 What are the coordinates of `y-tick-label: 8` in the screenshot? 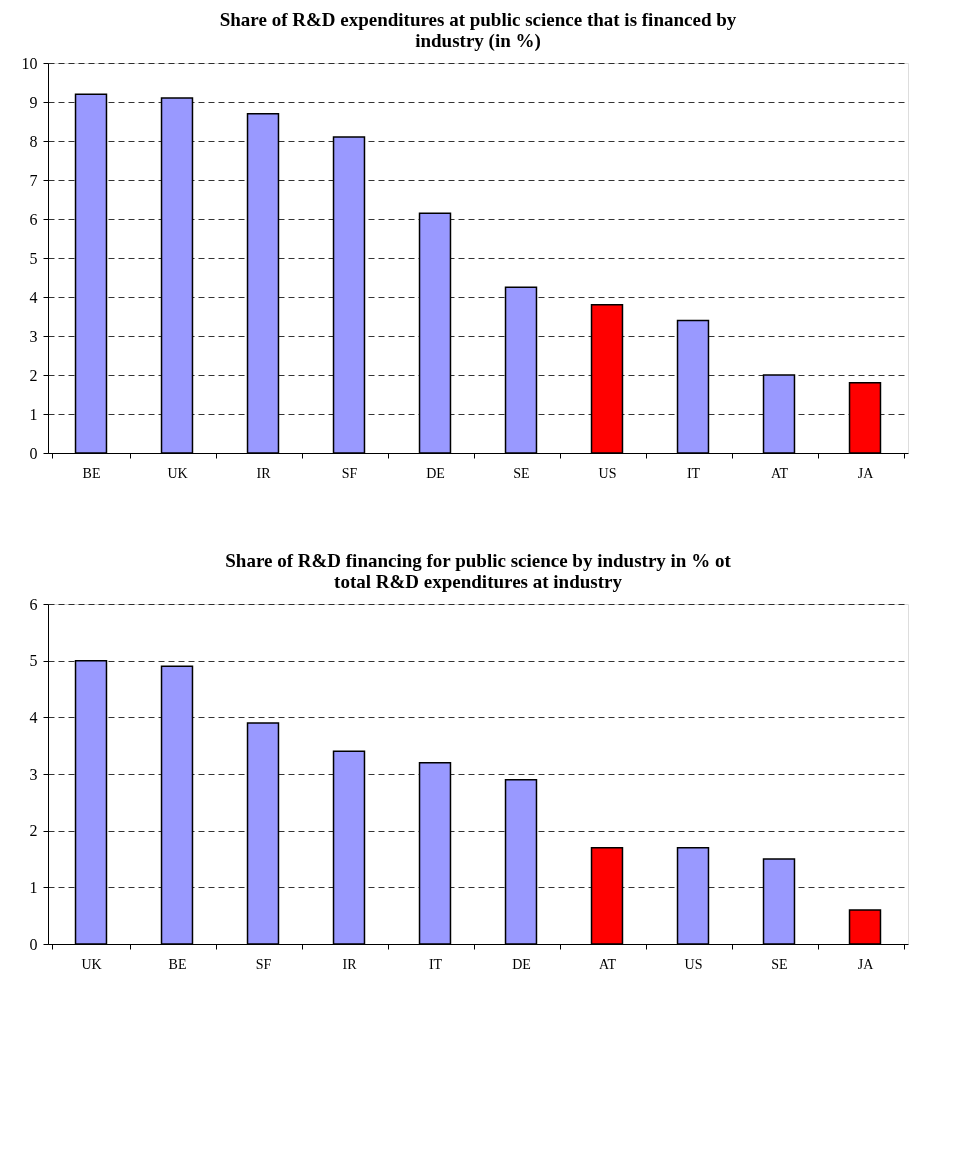 It's located at (33, 141).